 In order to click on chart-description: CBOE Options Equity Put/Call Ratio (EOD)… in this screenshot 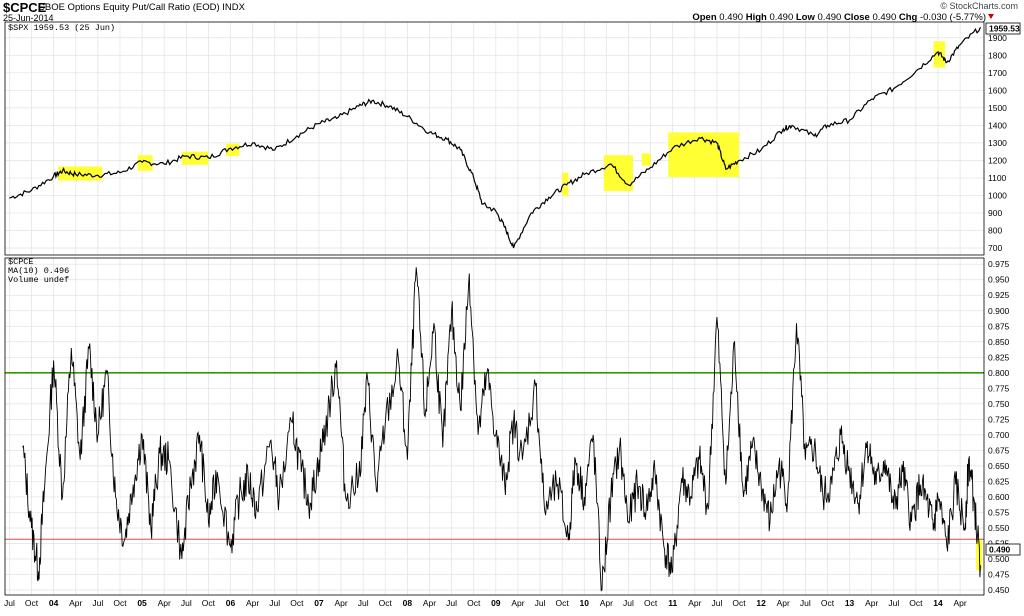, I will do `click(141, 7)`.